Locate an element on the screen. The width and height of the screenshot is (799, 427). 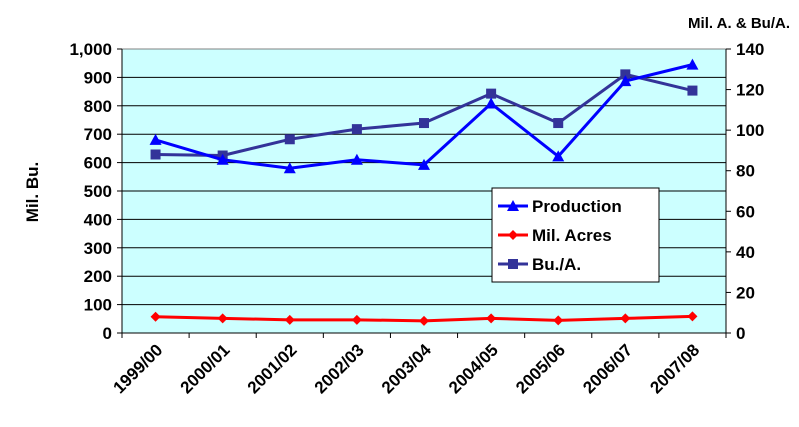
series-mil-acres is located at coordinates (424, 318).